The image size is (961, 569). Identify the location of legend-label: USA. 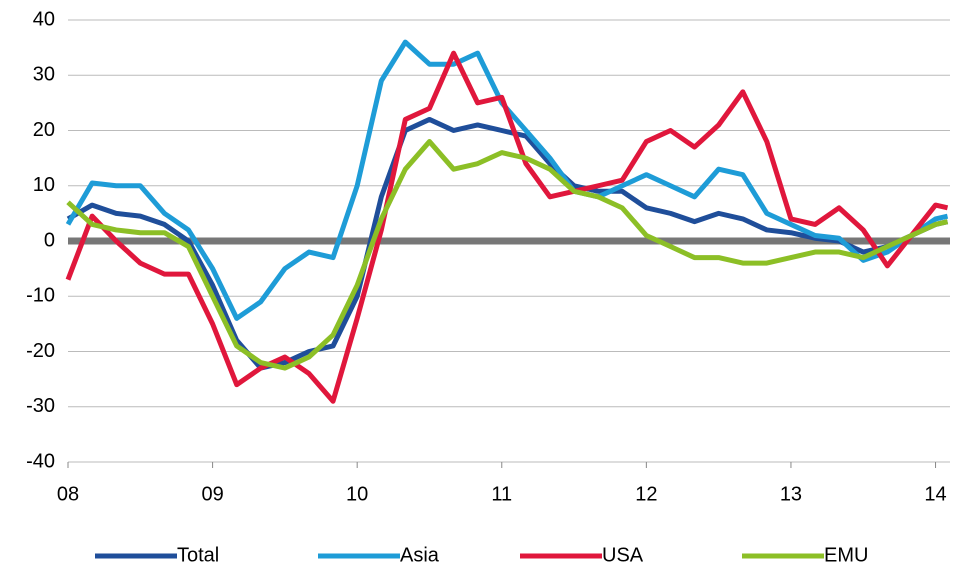
(623, 555).